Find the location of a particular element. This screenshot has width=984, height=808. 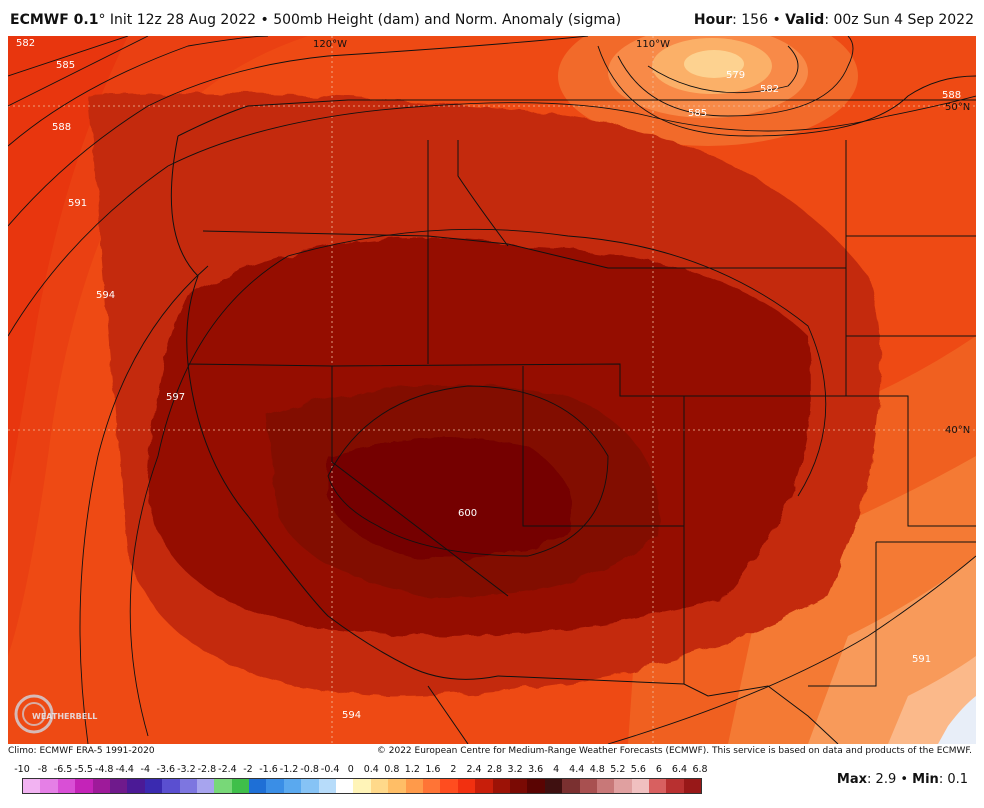

contour-label: 579 is located at coordinates (735, 75).